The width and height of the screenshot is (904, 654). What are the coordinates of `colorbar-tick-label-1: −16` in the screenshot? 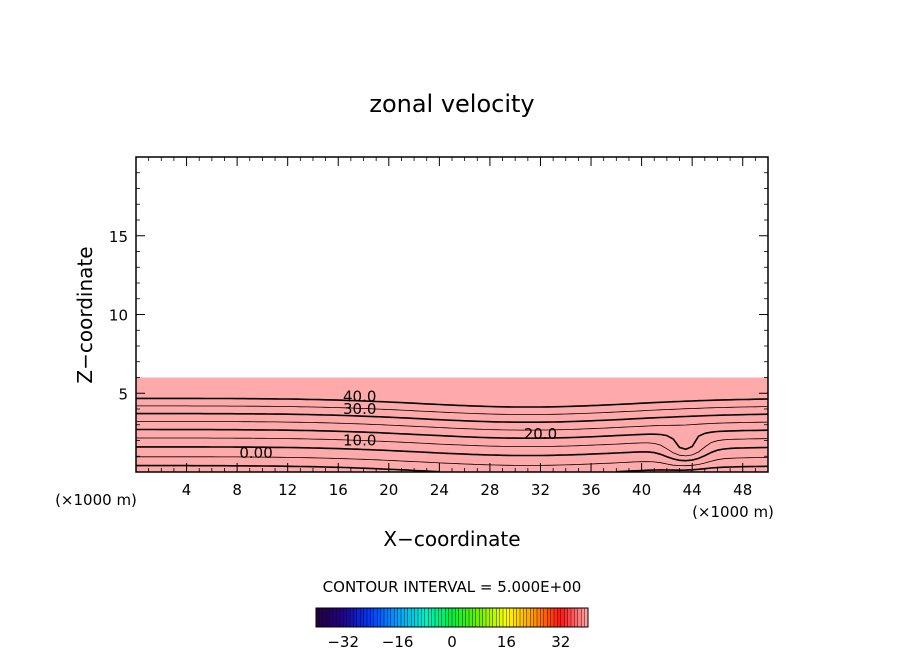 It's located at (398, 642).